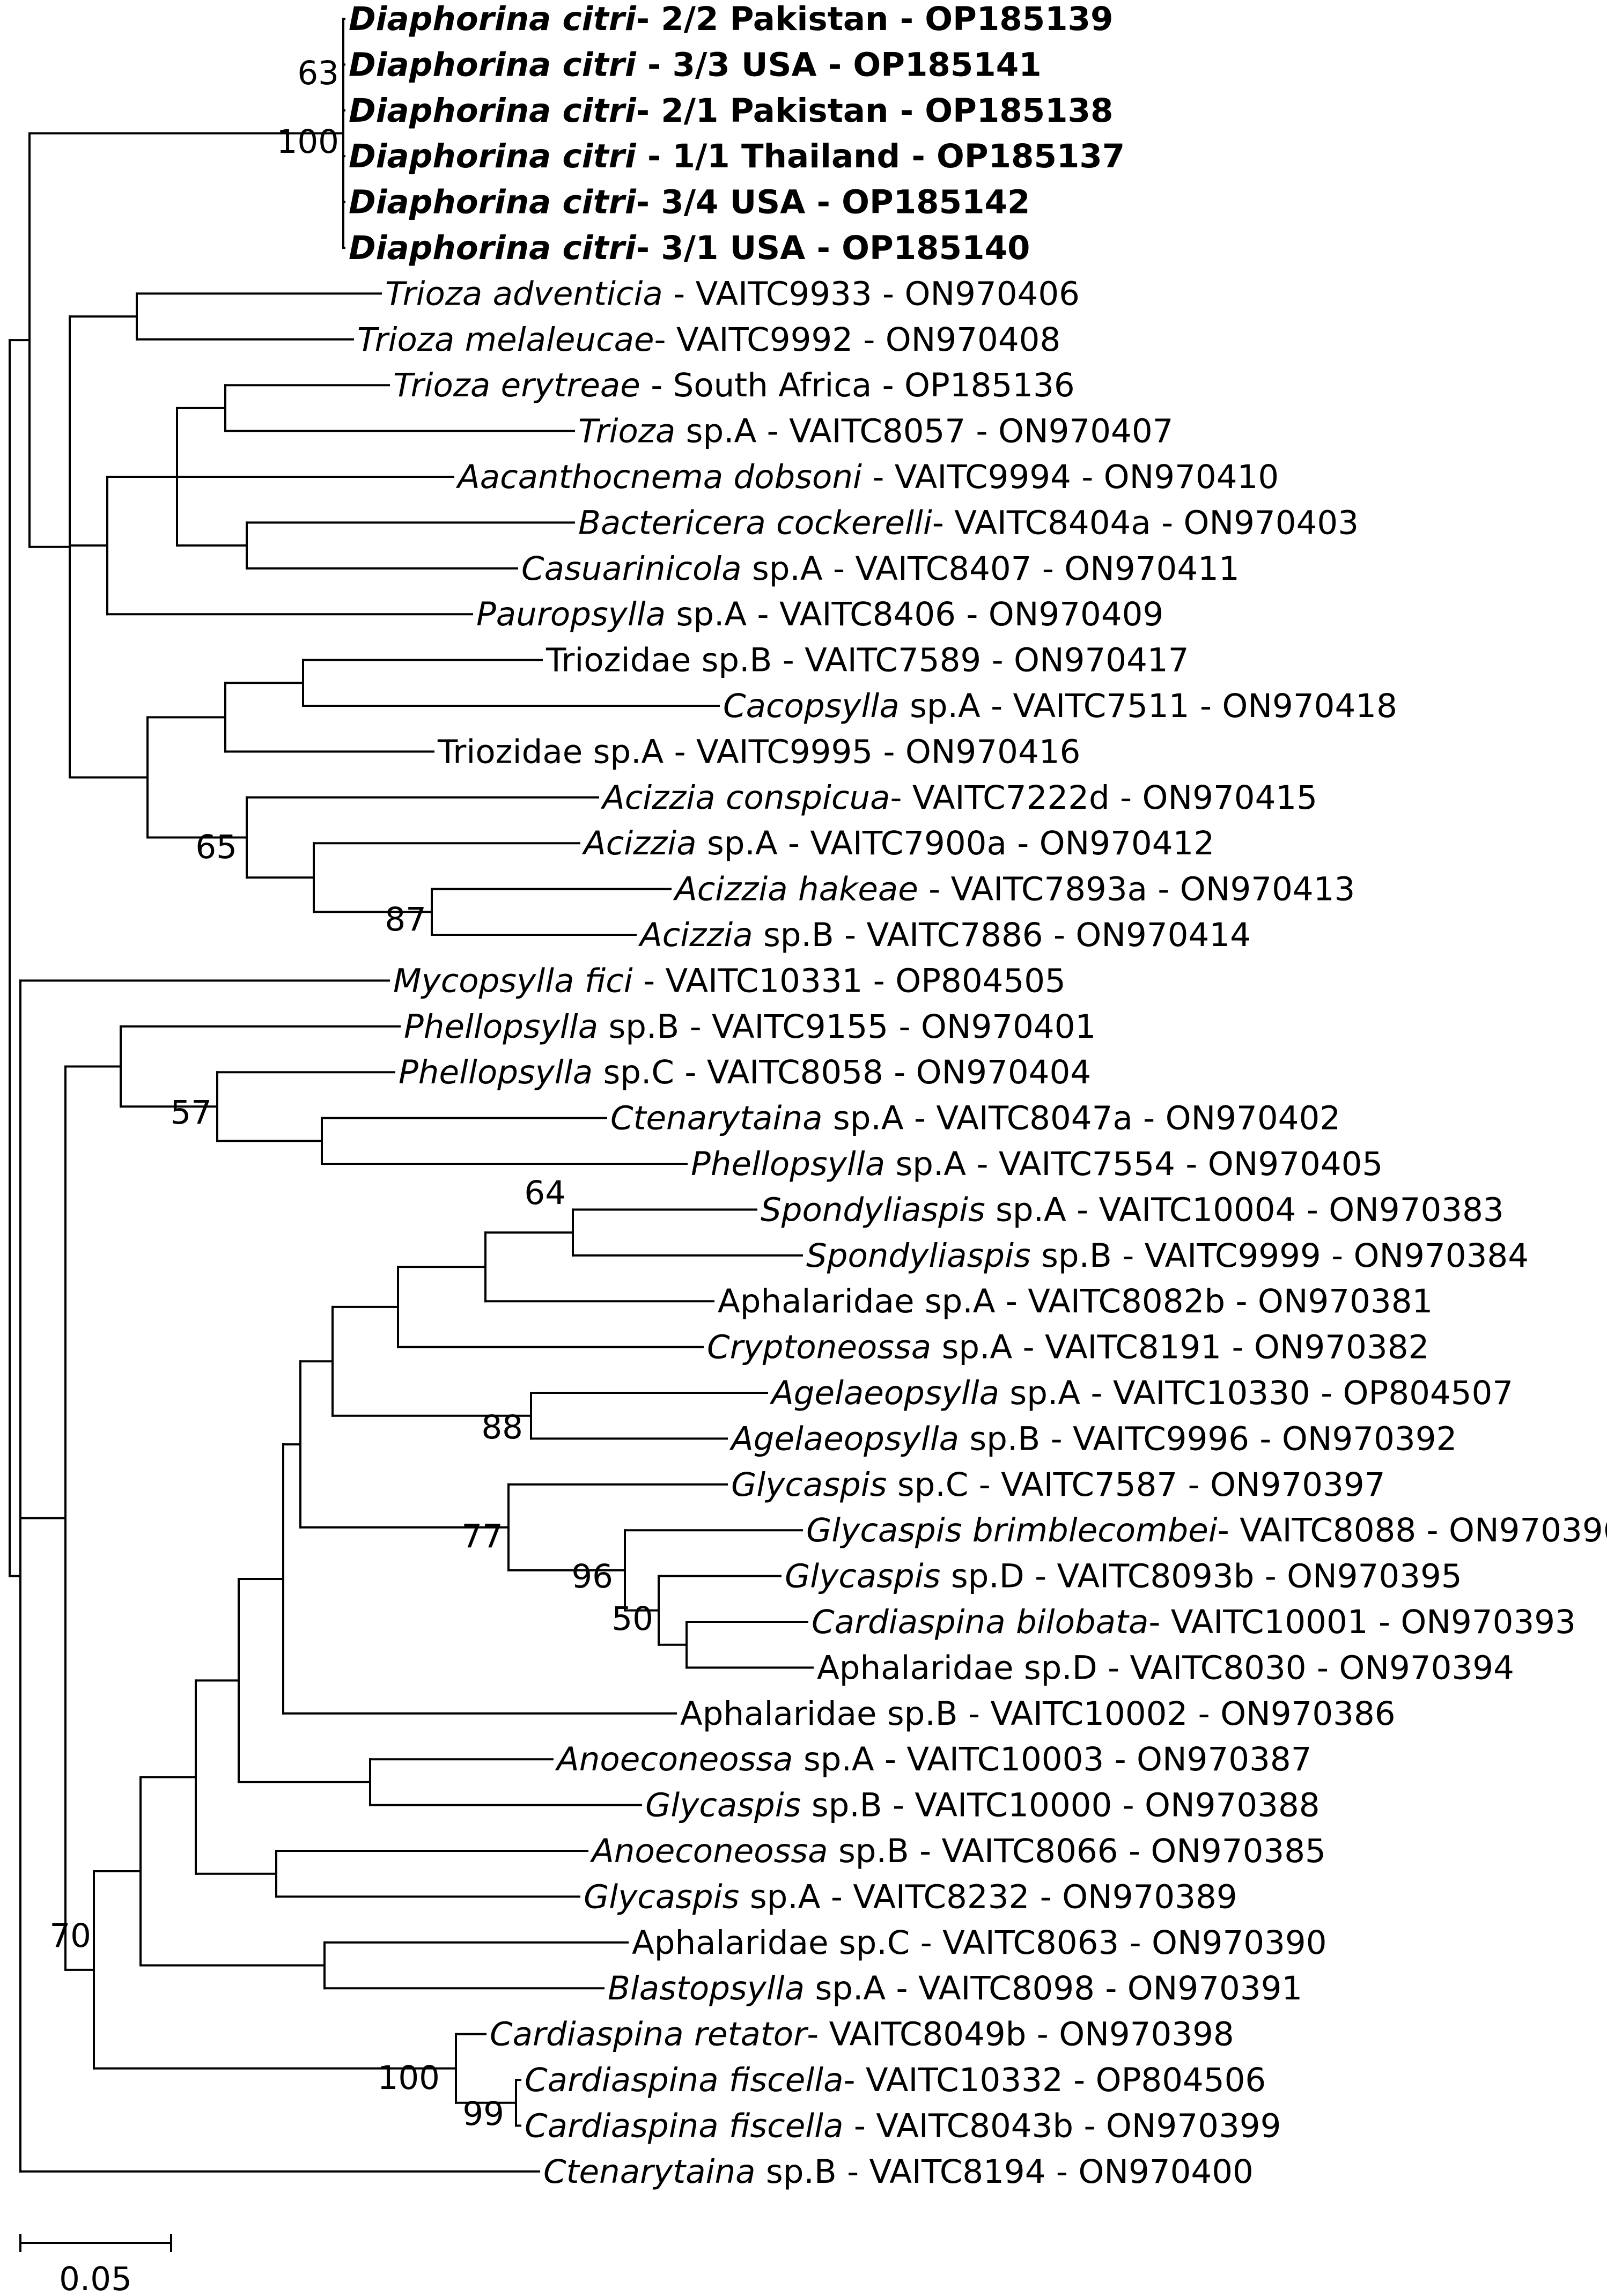 The width and height of the screenshot is (1607, 2296). I want to click on leaf-label: Phellopsylla sp.B - VAITC9155 - ON970401, so click(750, 1027).